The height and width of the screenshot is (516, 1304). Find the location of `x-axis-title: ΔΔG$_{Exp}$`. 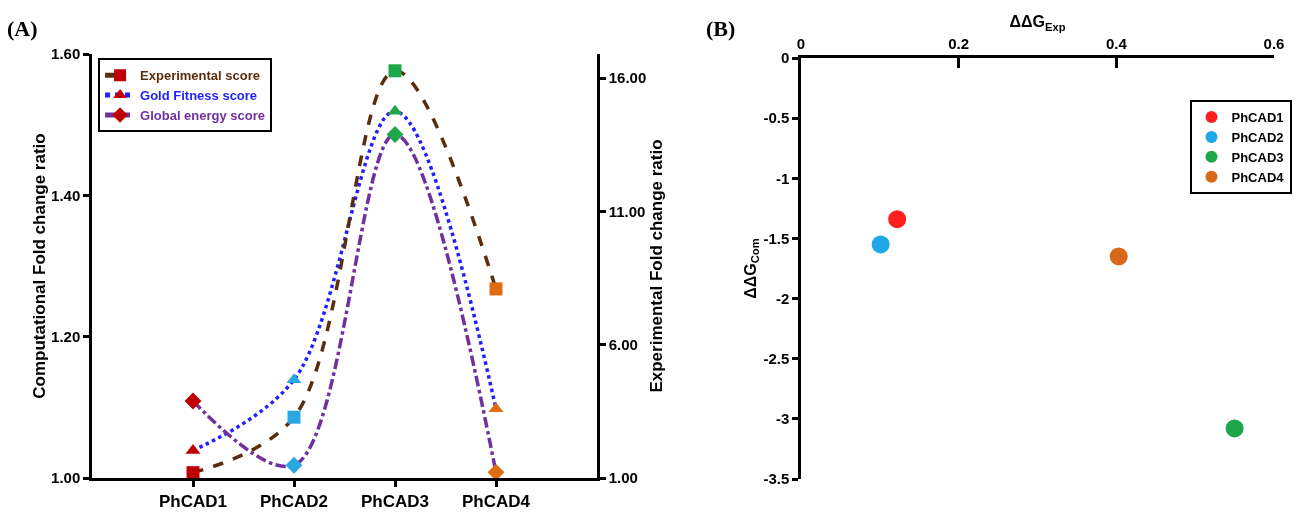

x-axis-title: ΔΔG$_{Exp}$ is located at coordinates (1037, 23).